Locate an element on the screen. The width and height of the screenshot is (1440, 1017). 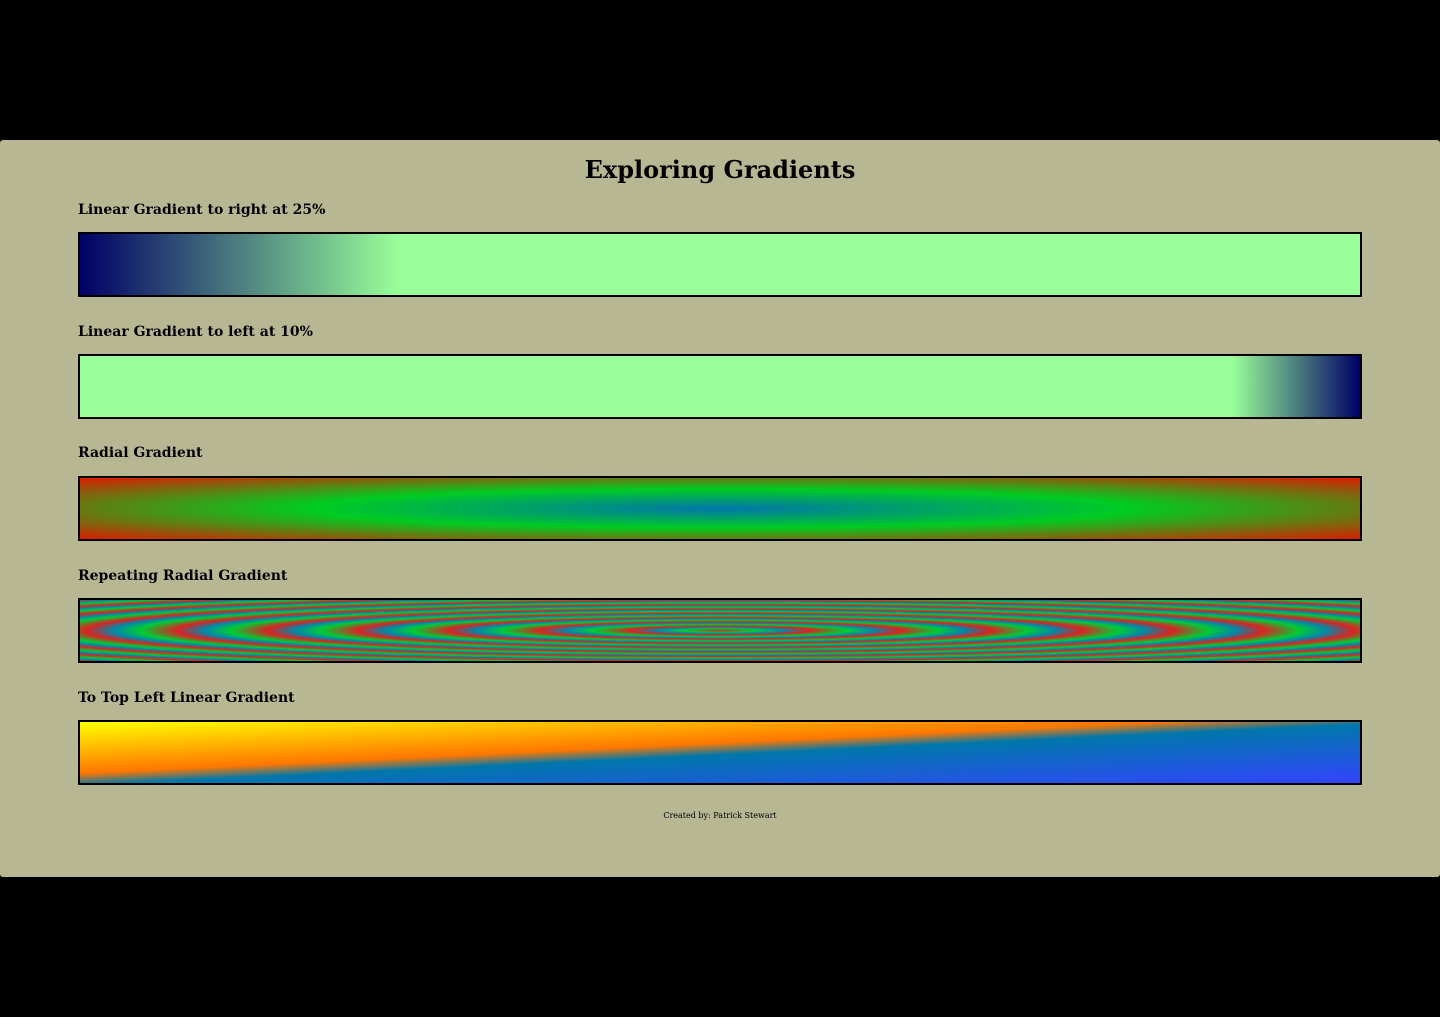
radial-gradient-box is located at coordinates (720, 508).